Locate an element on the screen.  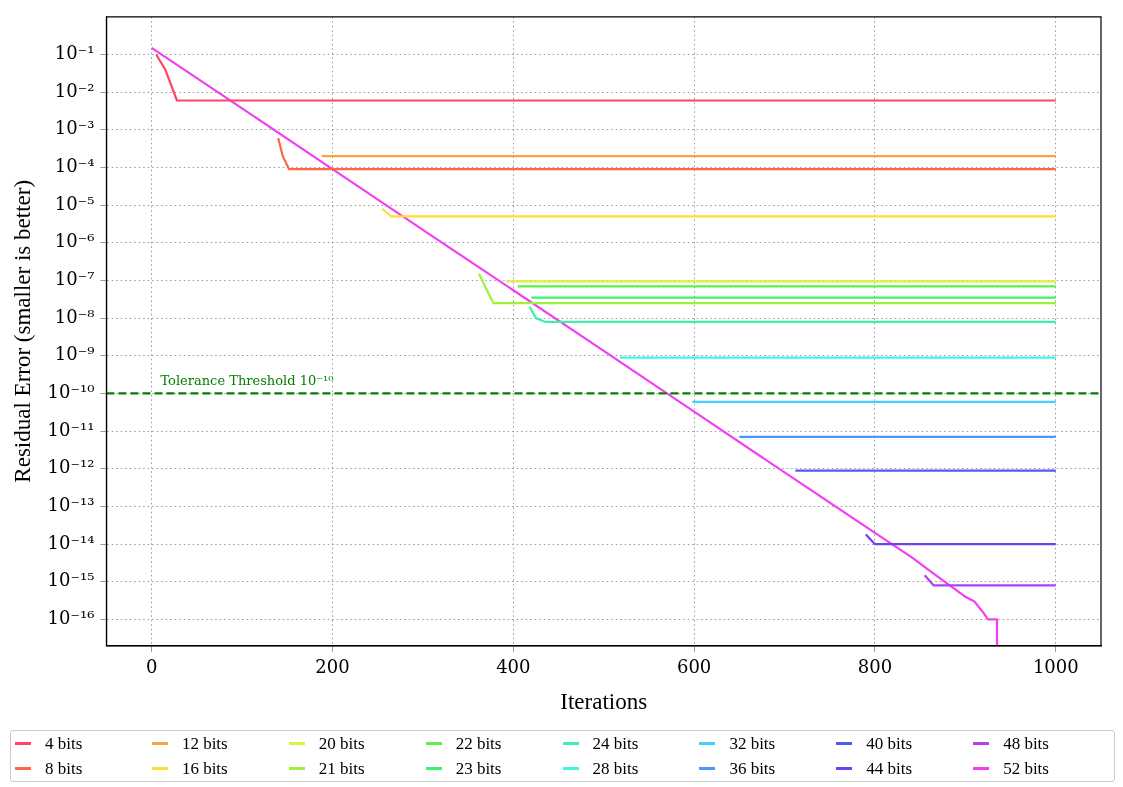
x-tick-label: 400 is located at coordinates (513, 667).